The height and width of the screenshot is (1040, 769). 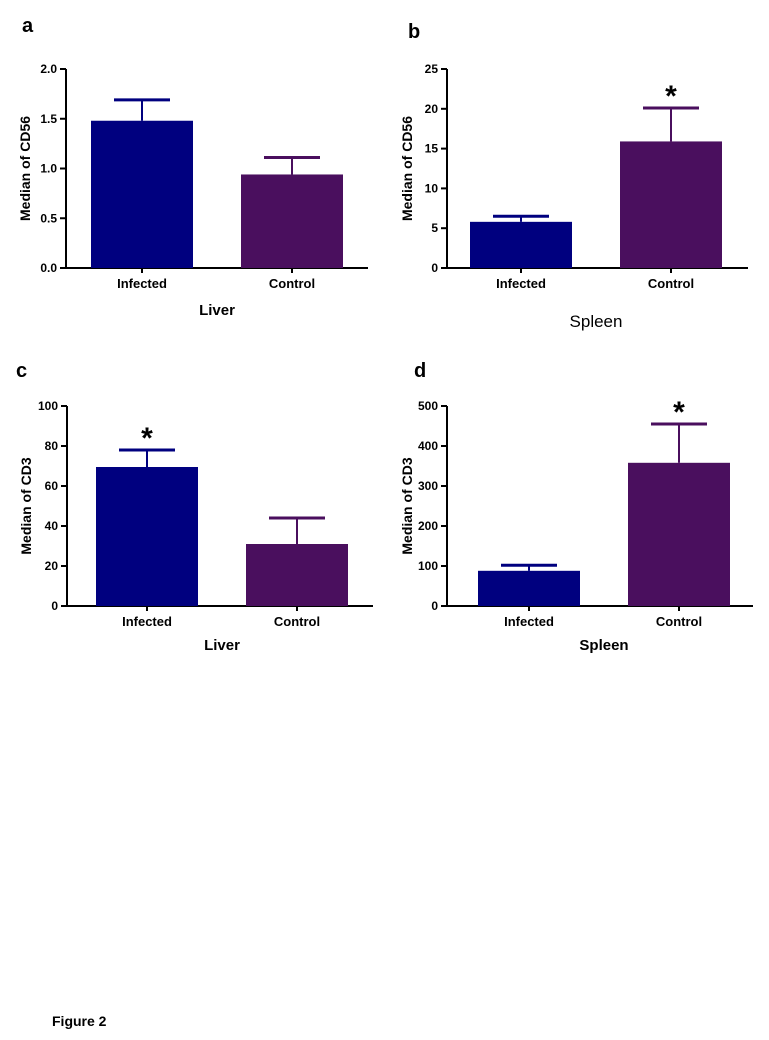 I want to click on panel-c-xtick-label-control: Control, so click(x=297, y=621).